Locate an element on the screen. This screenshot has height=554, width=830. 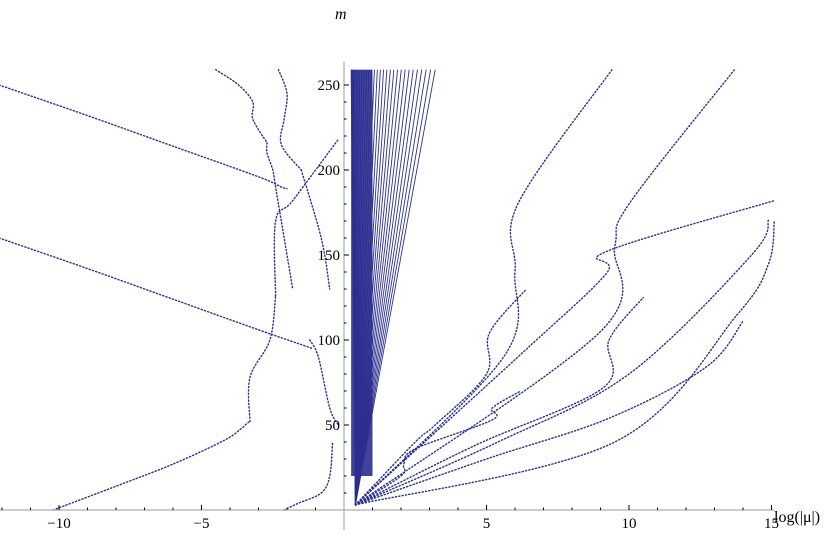
y-tick-label: 100 is located at coordinates (329, 341).